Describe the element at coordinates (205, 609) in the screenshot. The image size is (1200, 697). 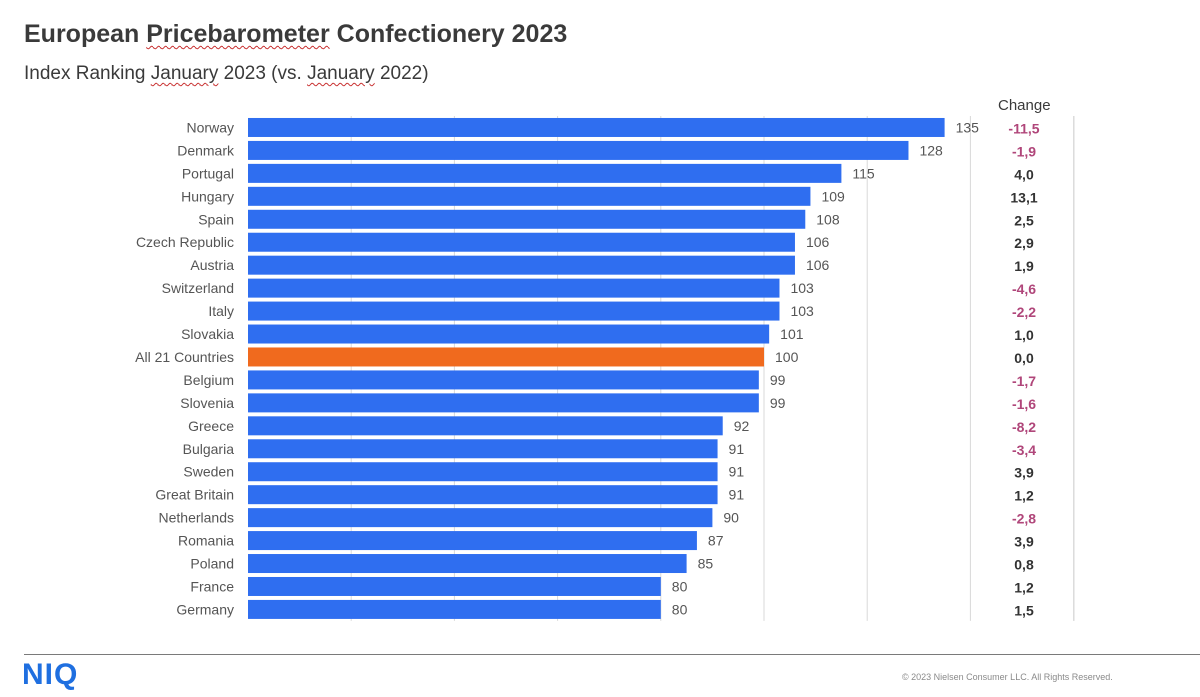
I see `category-label: Germany` at that location.